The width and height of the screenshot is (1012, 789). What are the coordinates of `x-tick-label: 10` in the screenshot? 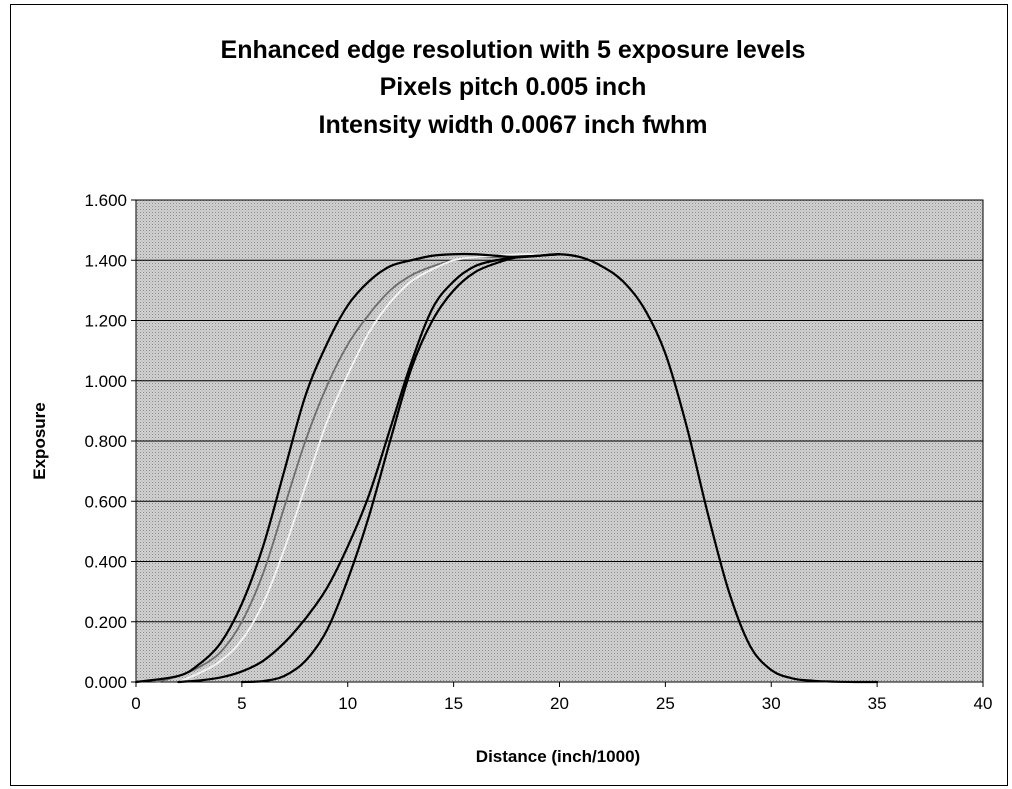 It's located at (347, 703).